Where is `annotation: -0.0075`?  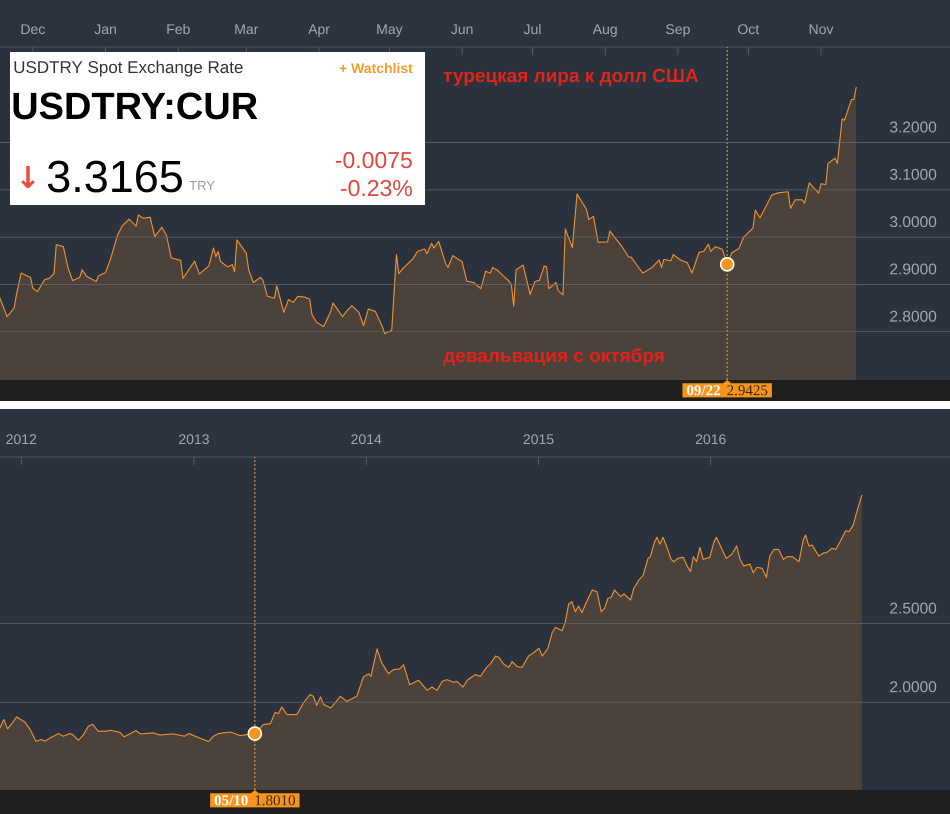 annotation: -0.0075 is located at coordinates (374, 160).